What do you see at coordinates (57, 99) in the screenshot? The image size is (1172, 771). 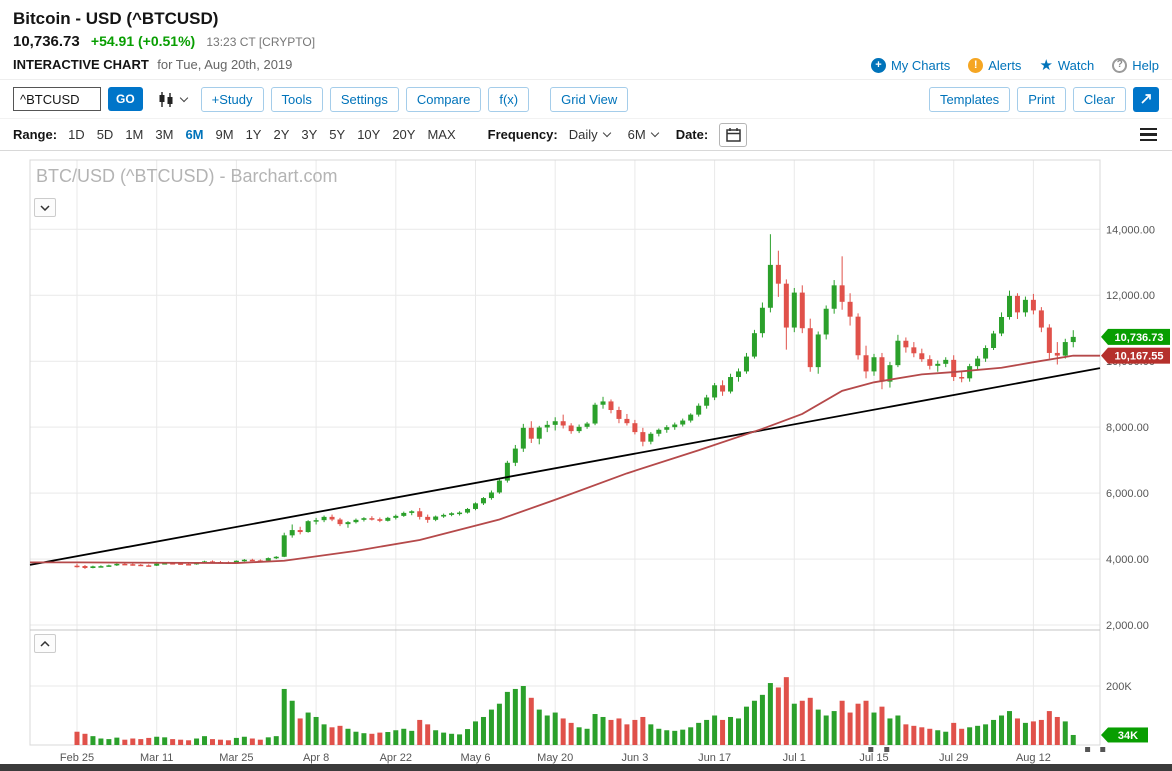 I see `symbol-input` at bounding box center [57, 99].